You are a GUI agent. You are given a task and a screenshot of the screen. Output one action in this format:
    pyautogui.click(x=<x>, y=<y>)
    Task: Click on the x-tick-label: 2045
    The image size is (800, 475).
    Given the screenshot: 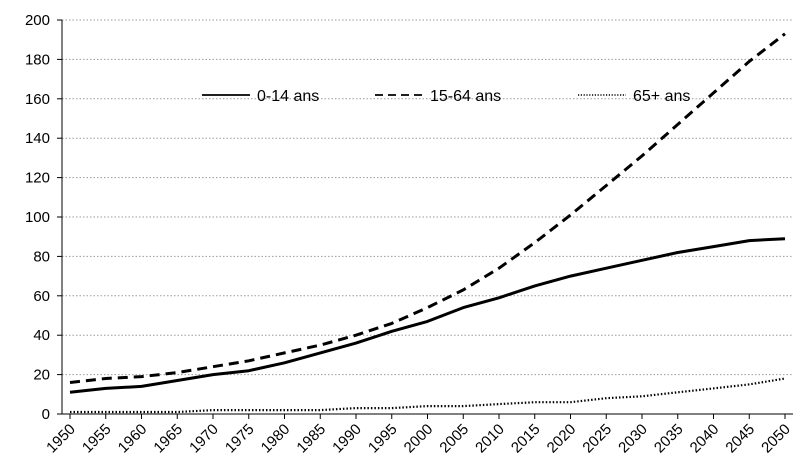 What is the action you would take?
    pyautogui.click(x=740, y=439)
    